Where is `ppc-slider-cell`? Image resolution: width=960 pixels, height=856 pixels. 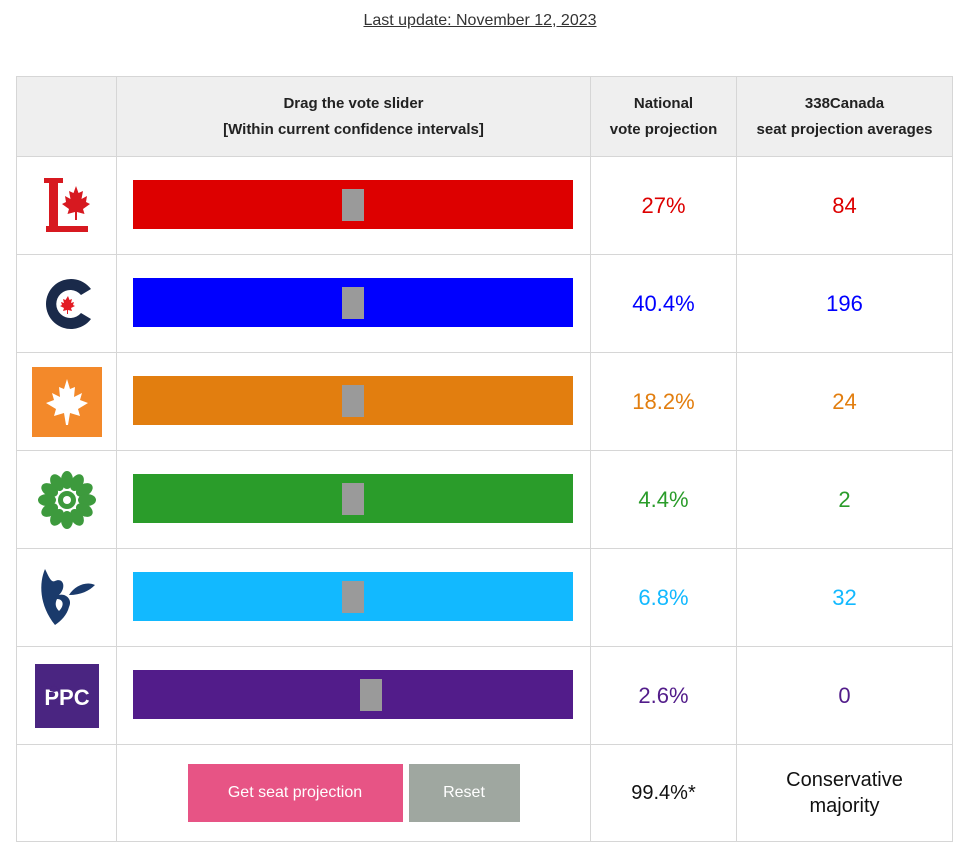
ppc-slider-cell is located at coordinates (354, 696).